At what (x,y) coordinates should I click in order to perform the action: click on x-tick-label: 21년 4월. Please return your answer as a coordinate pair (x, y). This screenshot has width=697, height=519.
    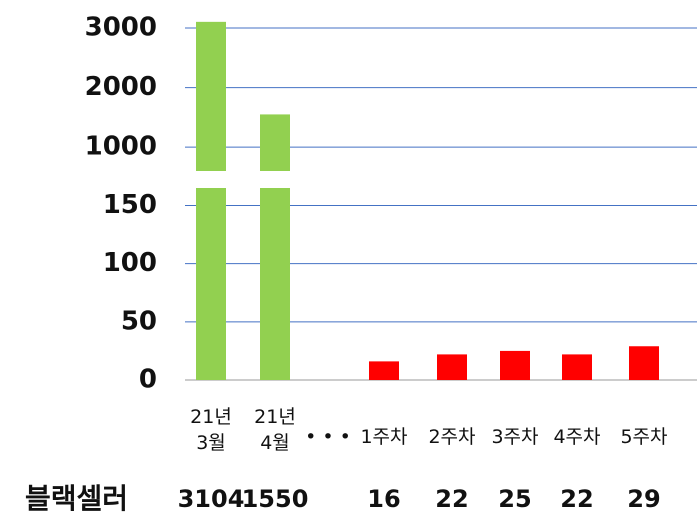
    Looking at the image, I should click on (275, 430).